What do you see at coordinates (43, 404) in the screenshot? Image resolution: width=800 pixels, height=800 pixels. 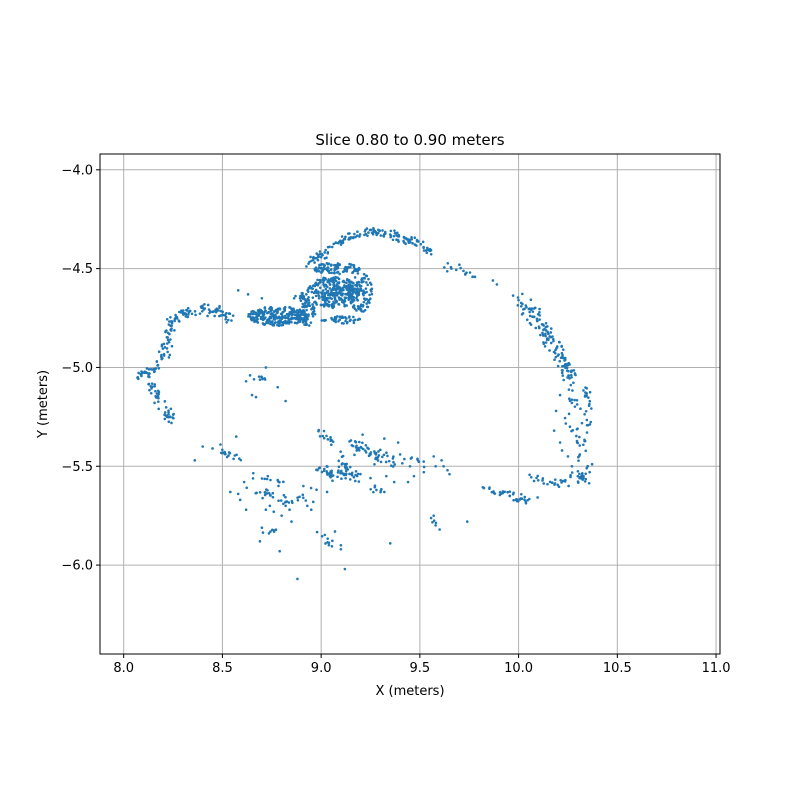 I see `y-axis-label: Y (meters)` at bounding box center [43, 404].